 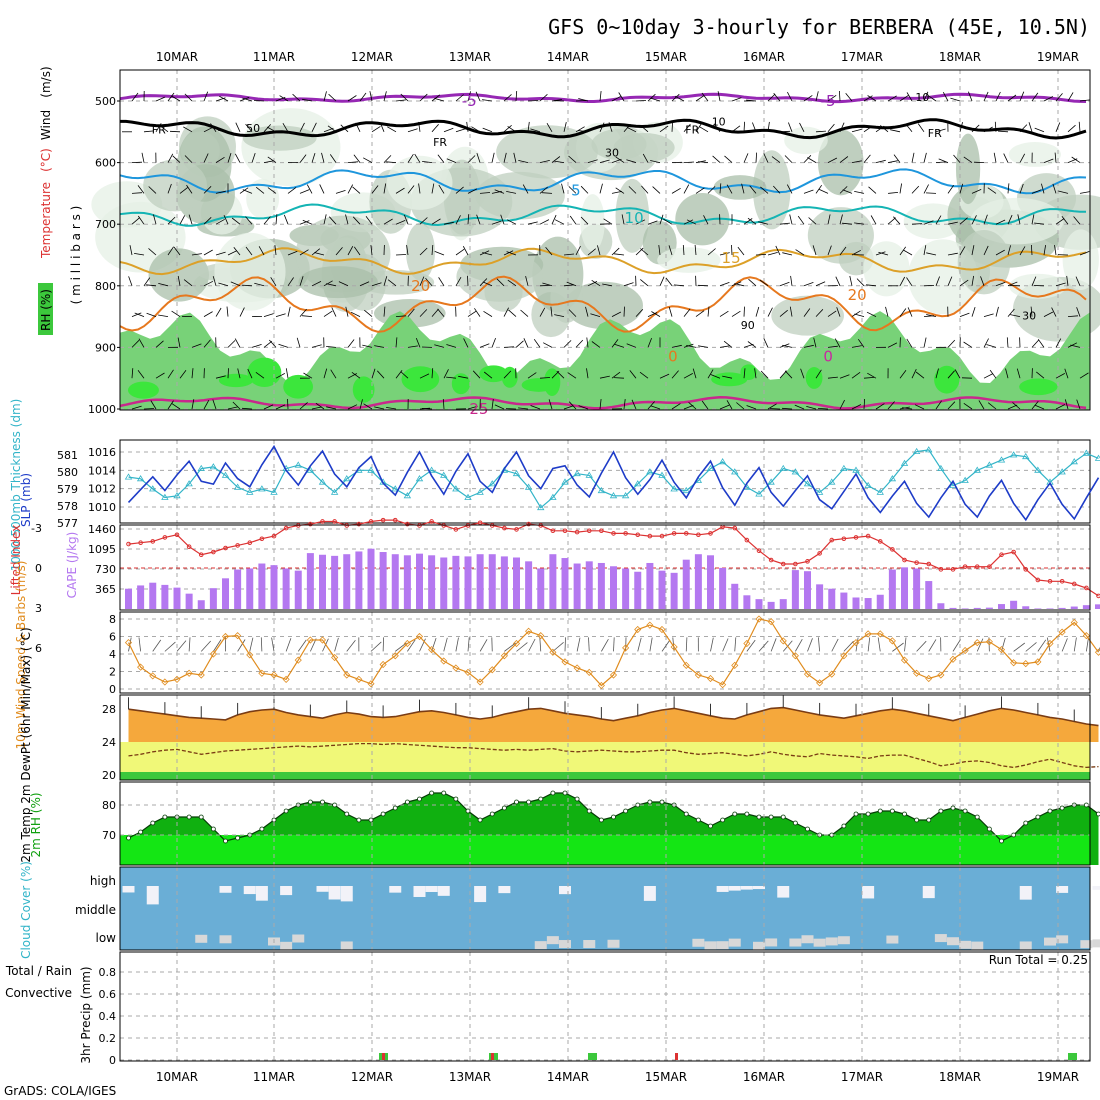 I want to click on ylabel-lifted: Lifted Index, so click(x=16, y=560).